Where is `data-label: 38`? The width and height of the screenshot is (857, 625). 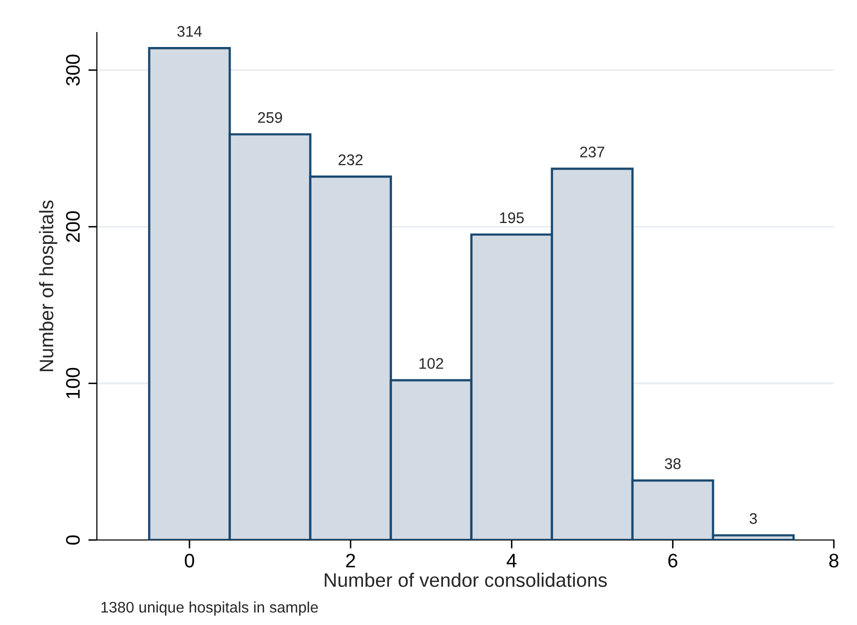
data-label: 38 is located at coordinates (672, 464).